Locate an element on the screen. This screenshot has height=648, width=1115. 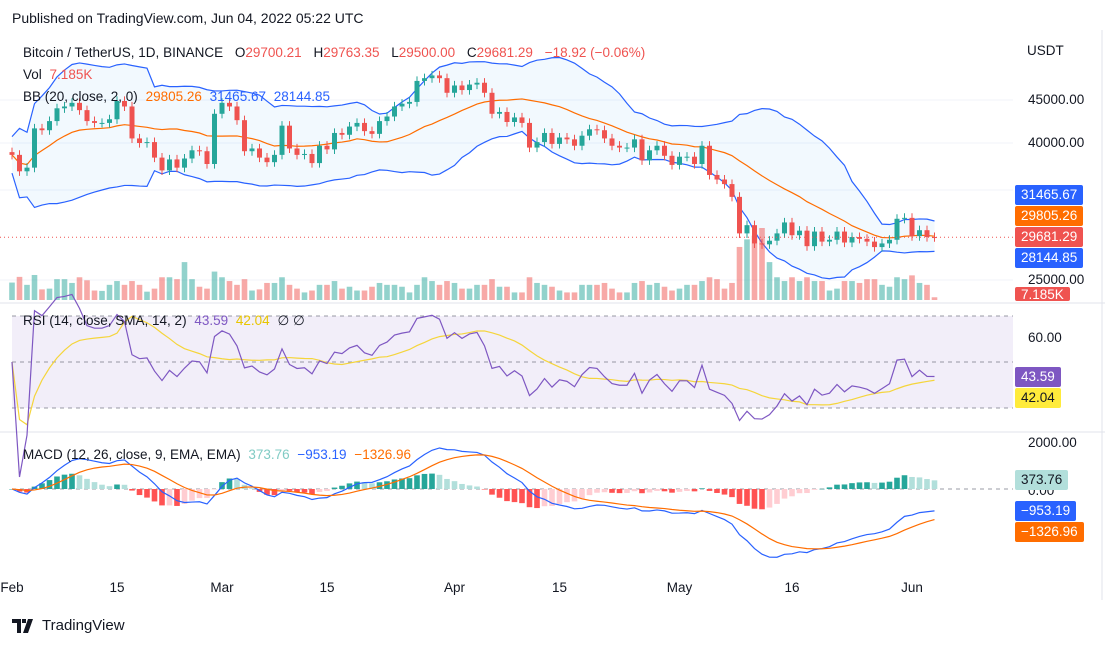
high-label: H is located at coordinates (318, 52).